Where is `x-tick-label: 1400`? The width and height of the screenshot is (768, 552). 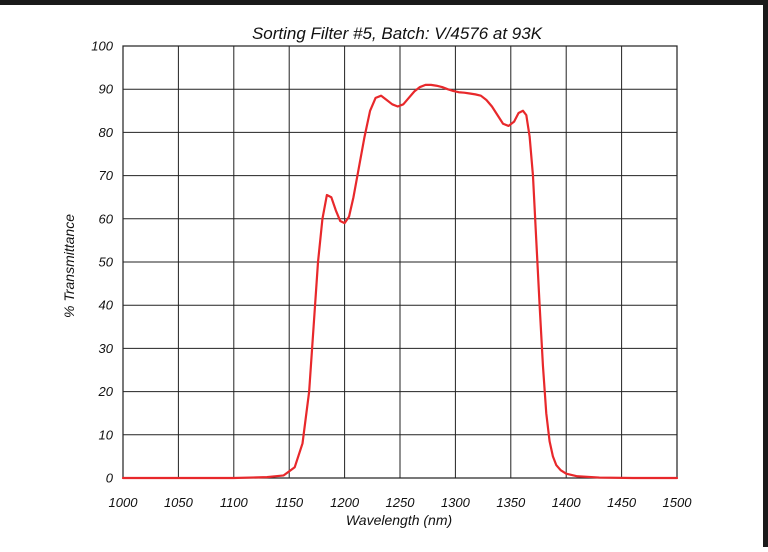
x-tick-label: 1400 is located at coordinates (567, 502).